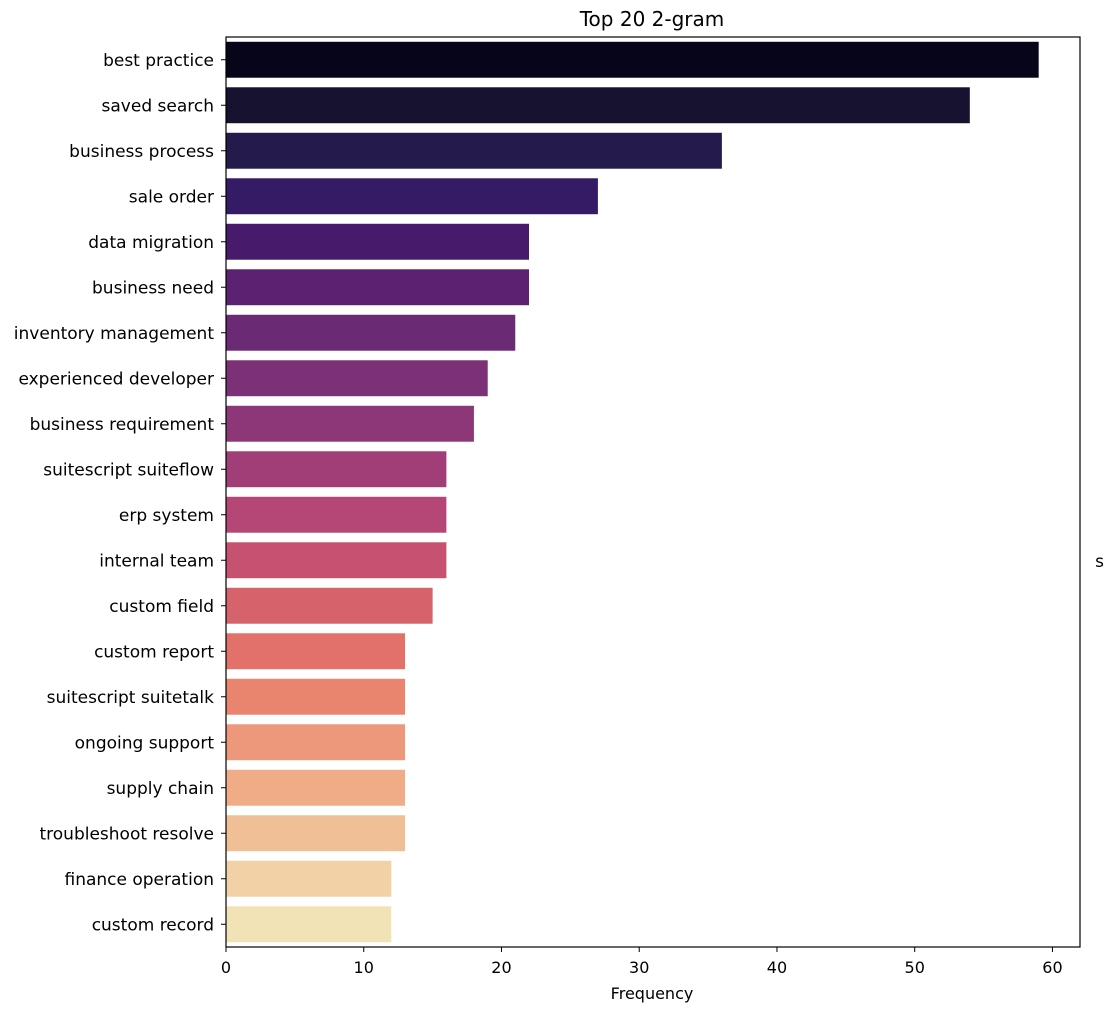 This screenshot has height=1012, width=1108. What do you see at coordinates (151, 243) in the screenshot?
I see `category-label: data migration` at bounding box center [151, 243].